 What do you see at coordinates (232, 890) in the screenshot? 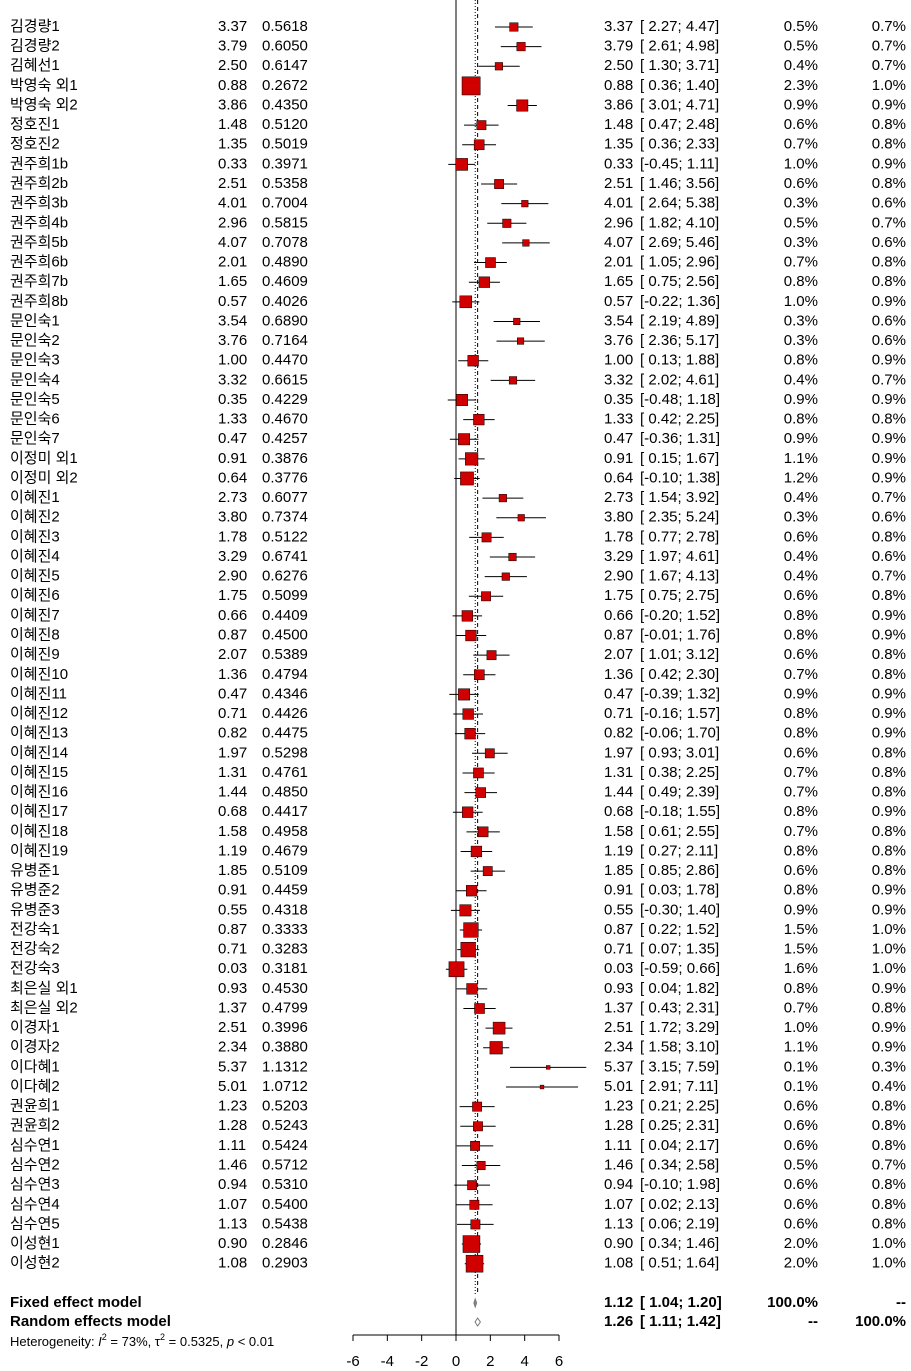
I see `left-effect: 0.91` at bounding box center [232, 890].